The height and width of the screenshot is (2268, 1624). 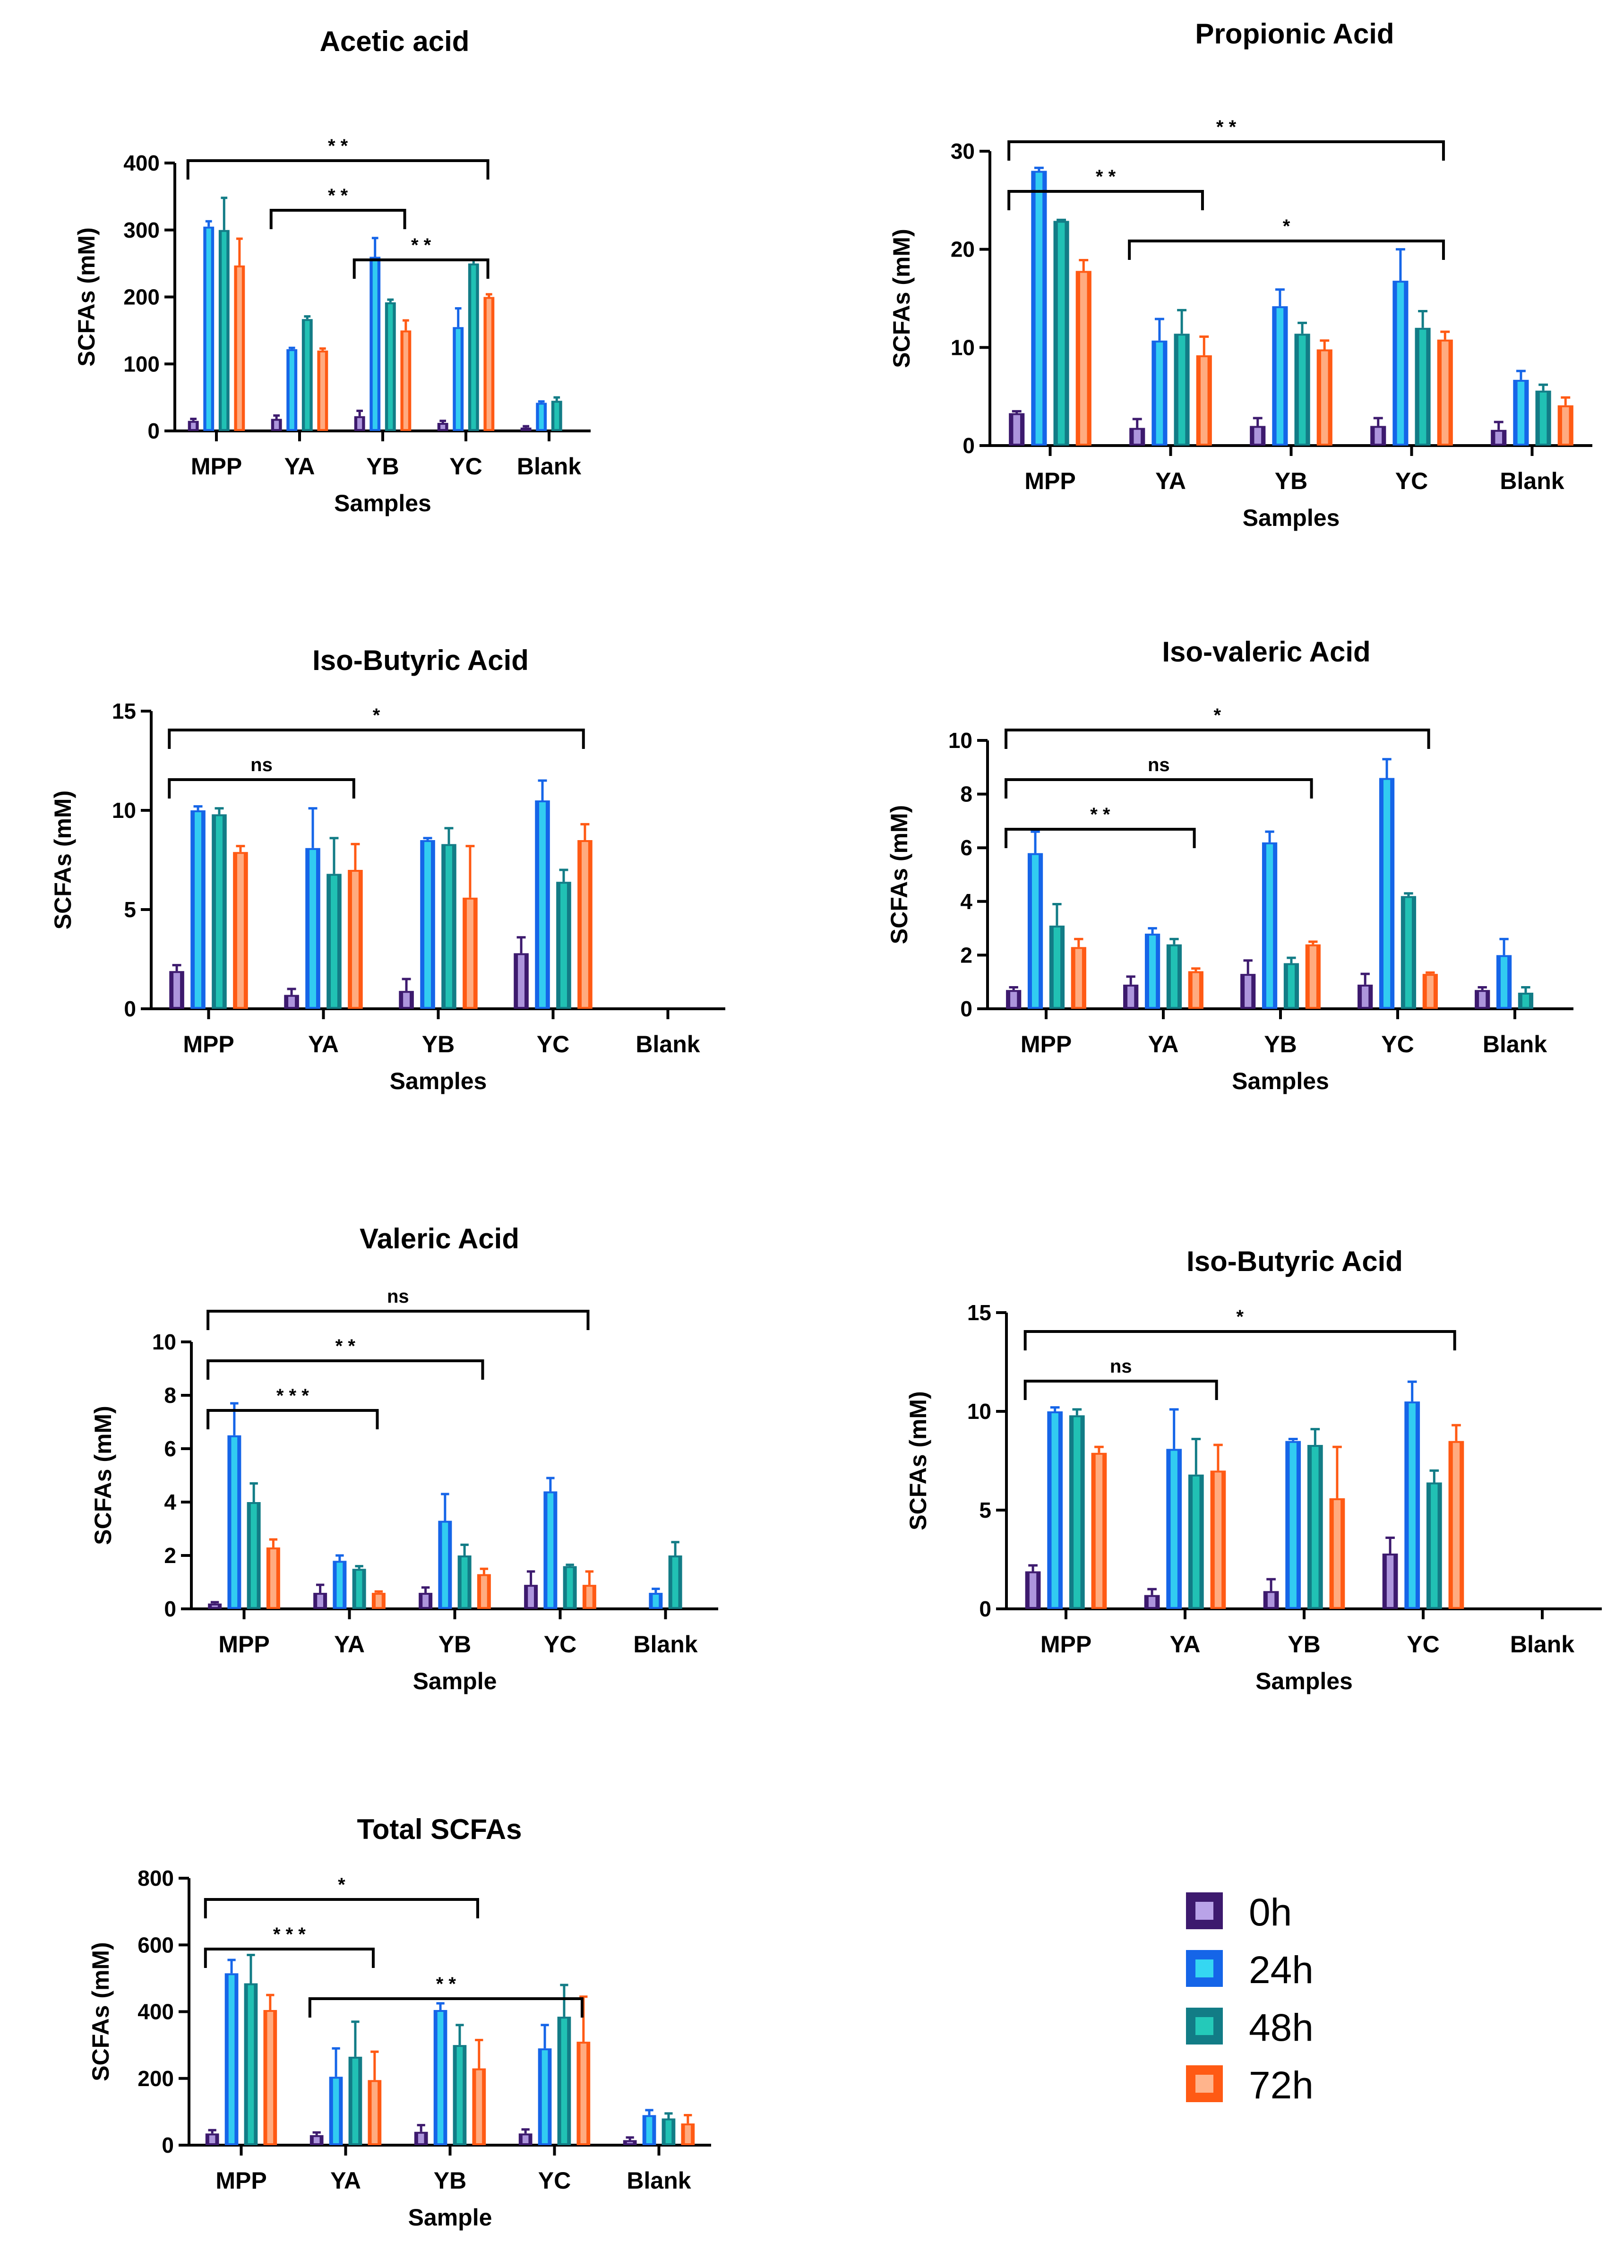 I want to click on y-tick-label: 15, so click(x=124, y=711).